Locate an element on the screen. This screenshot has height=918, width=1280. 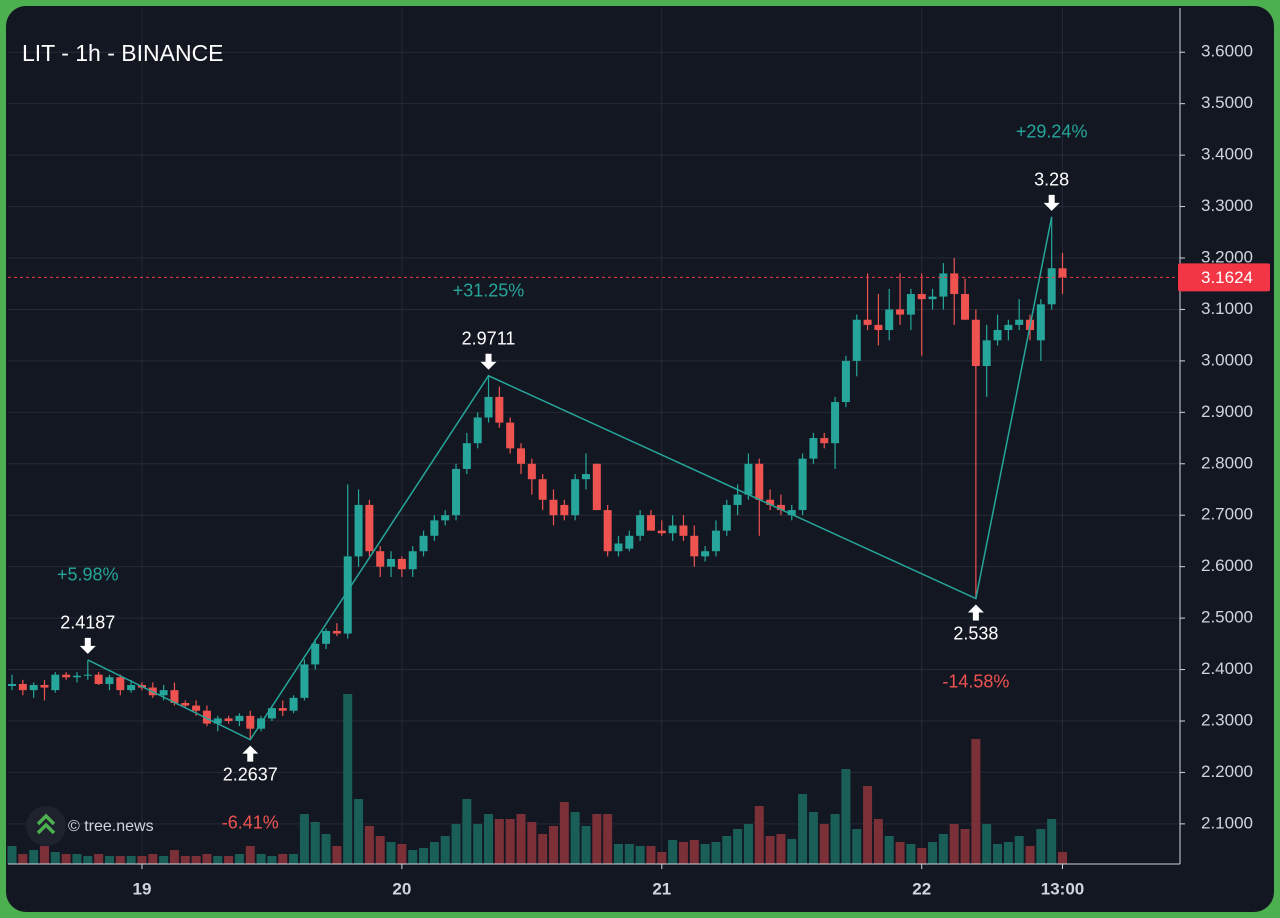
pivot-change: +31.25% is located at coordinates (489, 291).